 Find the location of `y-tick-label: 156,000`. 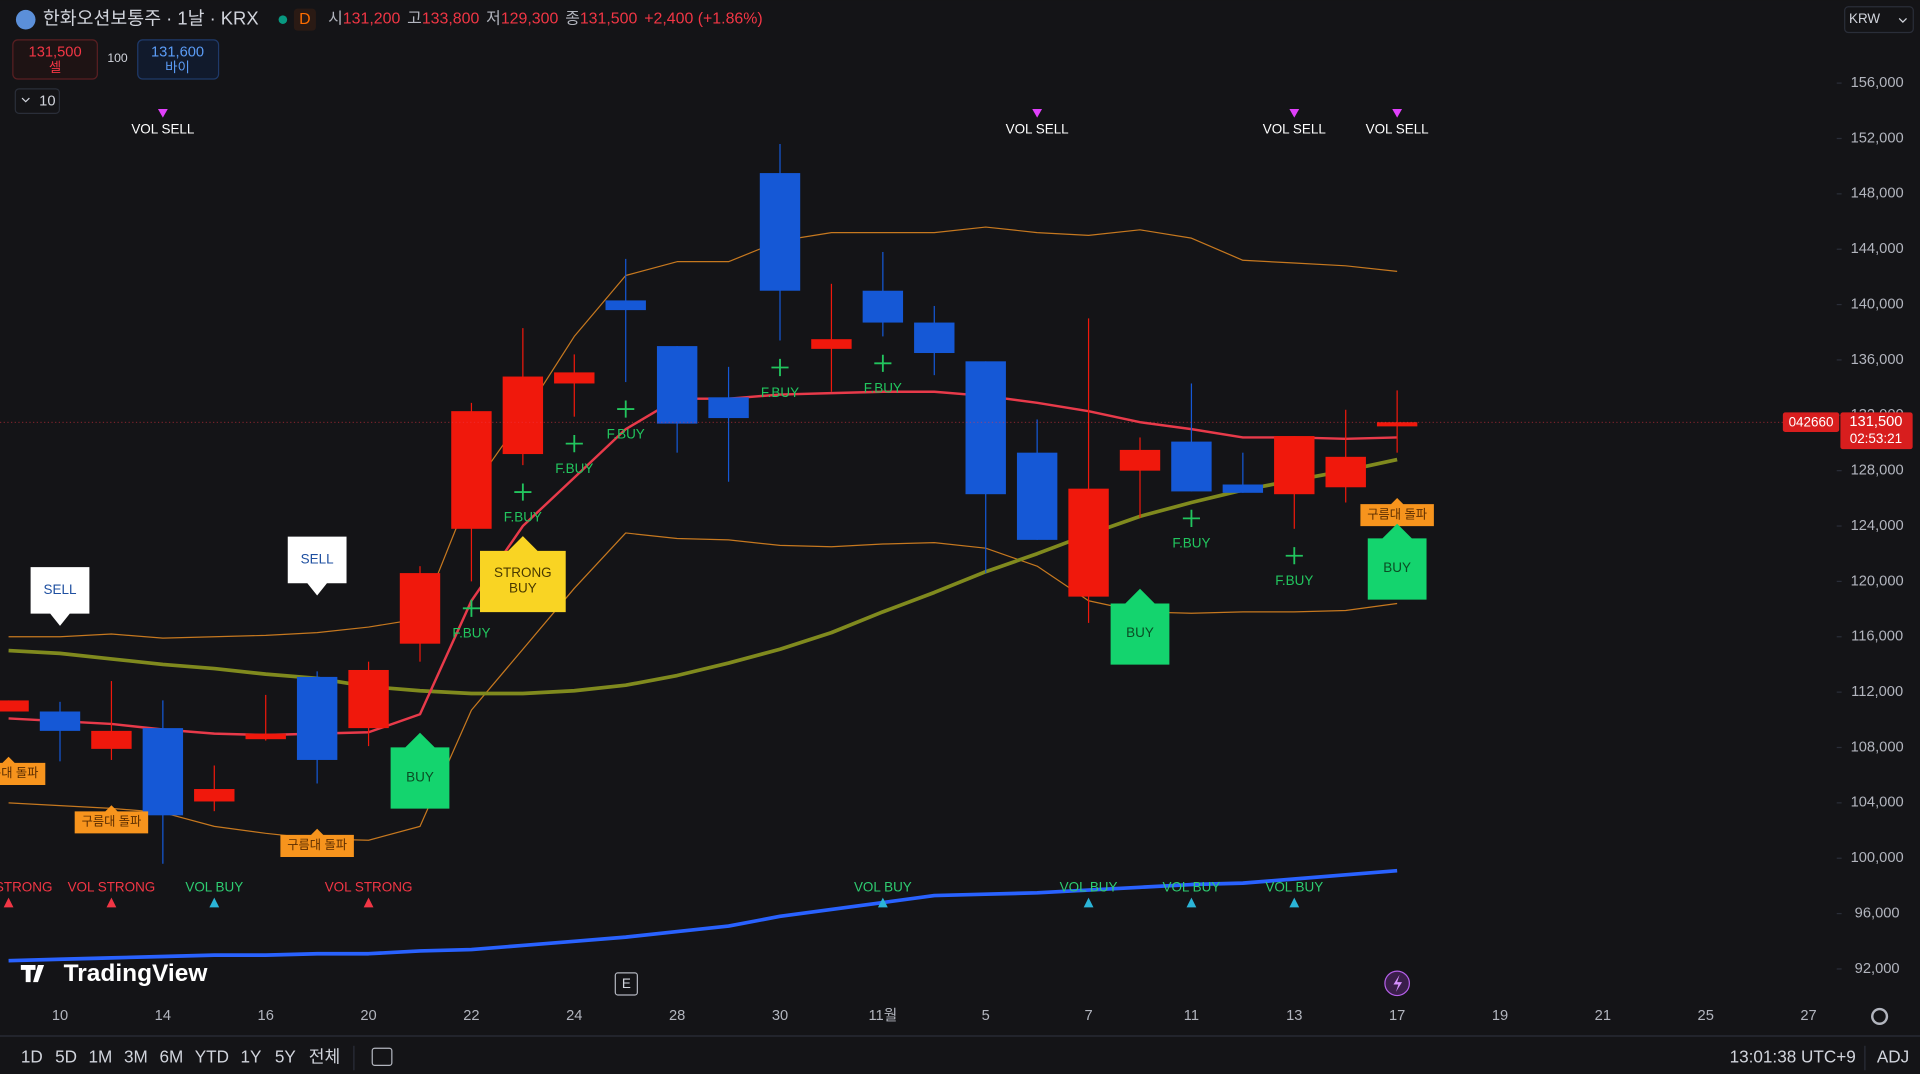

y-tick-label: 156,000 is located at coordinates (1877, 83).